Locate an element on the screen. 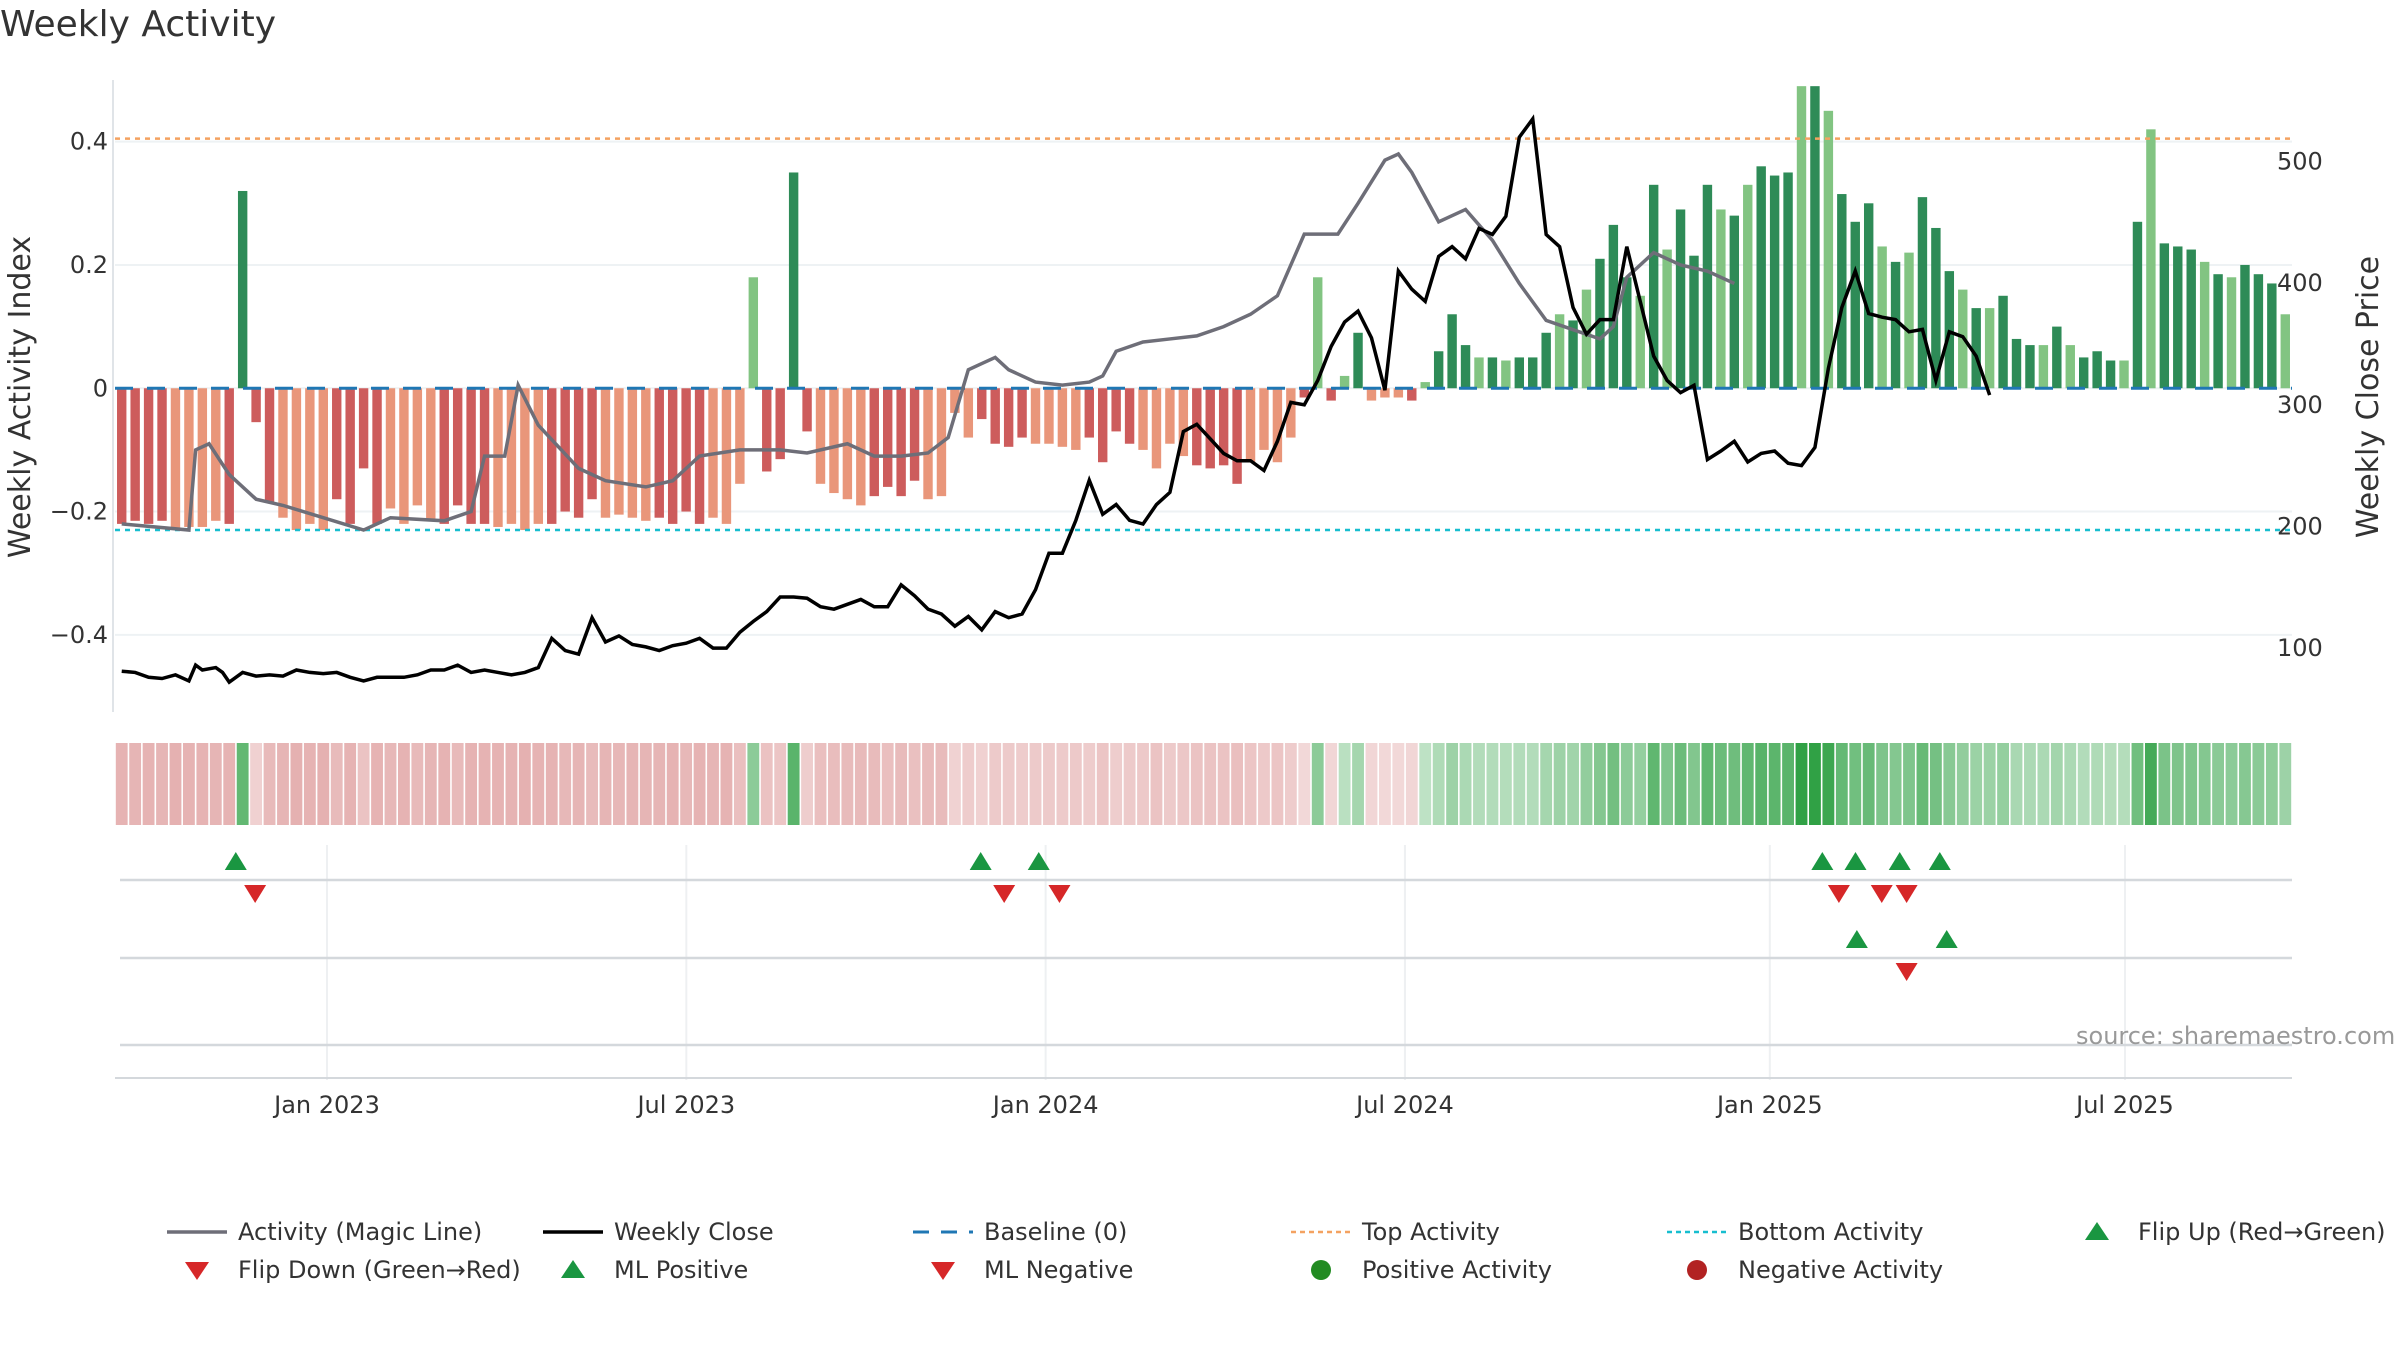 Image resolution: width=2400 pixels, height=1350 pixels. y-left-tick-label: 0 is located at coordinates (100, 388).